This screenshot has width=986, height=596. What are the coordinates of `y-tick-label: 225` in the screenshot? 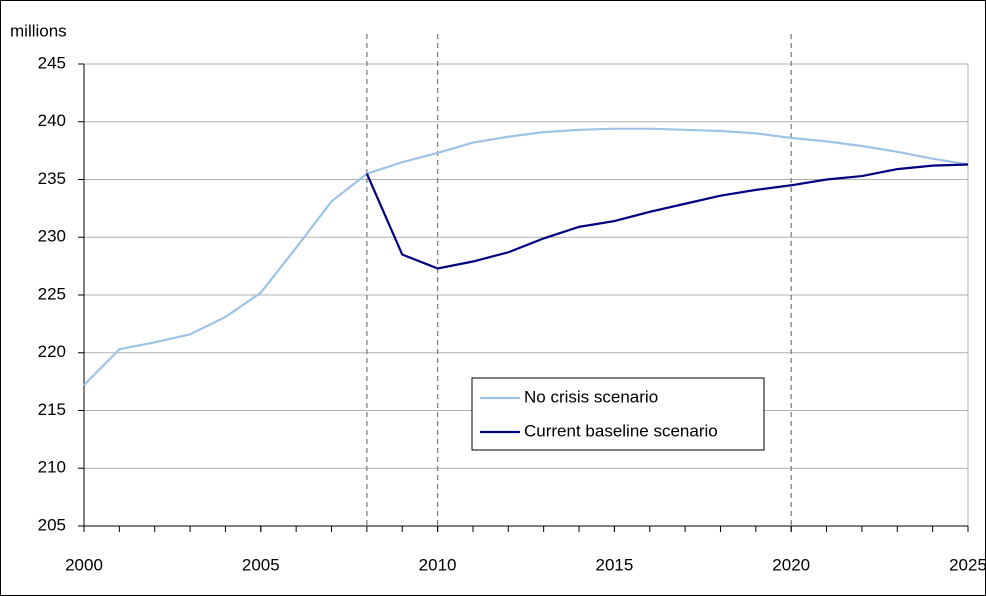 It's located at (52, 293).